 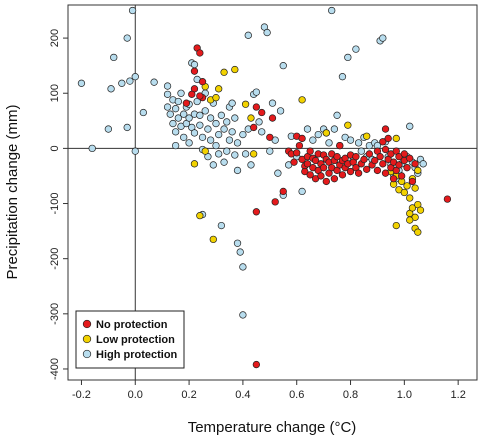 What do you see at coordinates (81, 395) in the screenshot?
I see `x-tick-label: -0.2` at bounding box center [81, 395].